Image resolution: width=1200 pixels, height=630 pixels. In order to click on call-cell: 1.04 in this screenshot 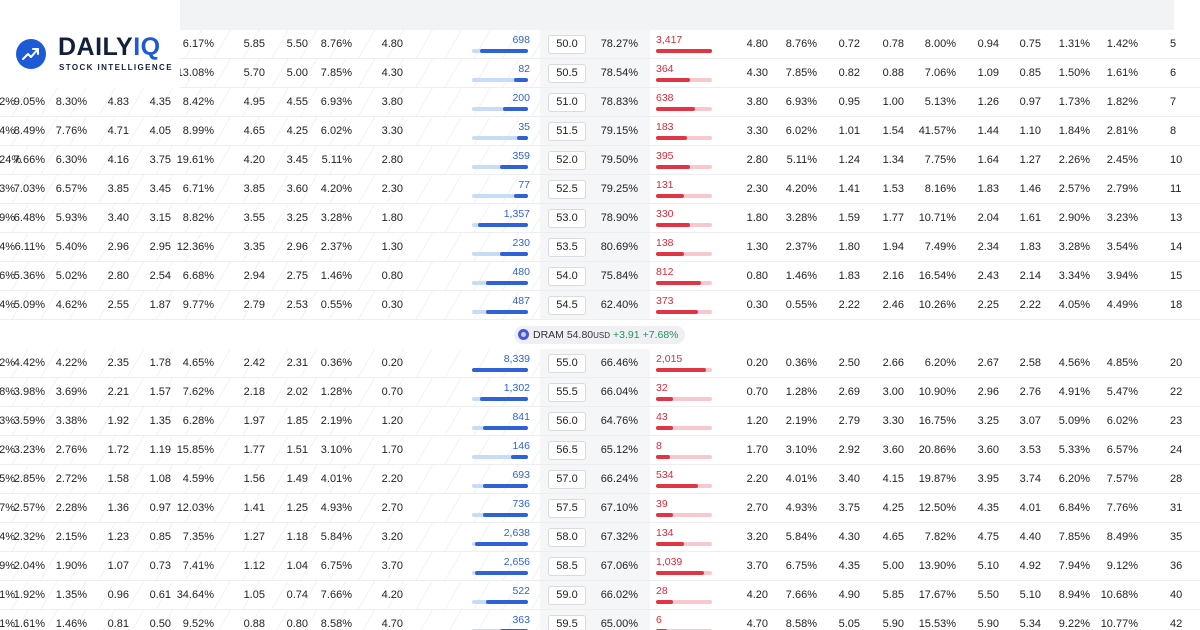, I will do `click(297, 566)`.